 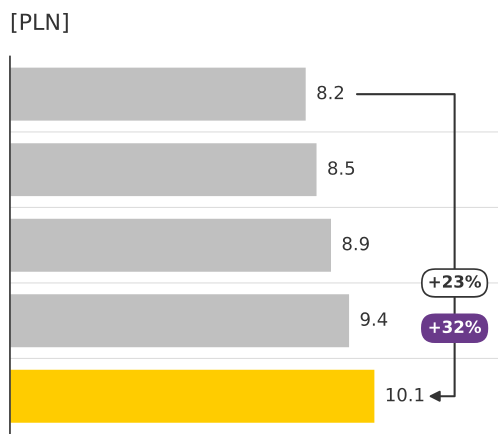 I want to click on chart-title: [PLN], so click(x=40, y=23).